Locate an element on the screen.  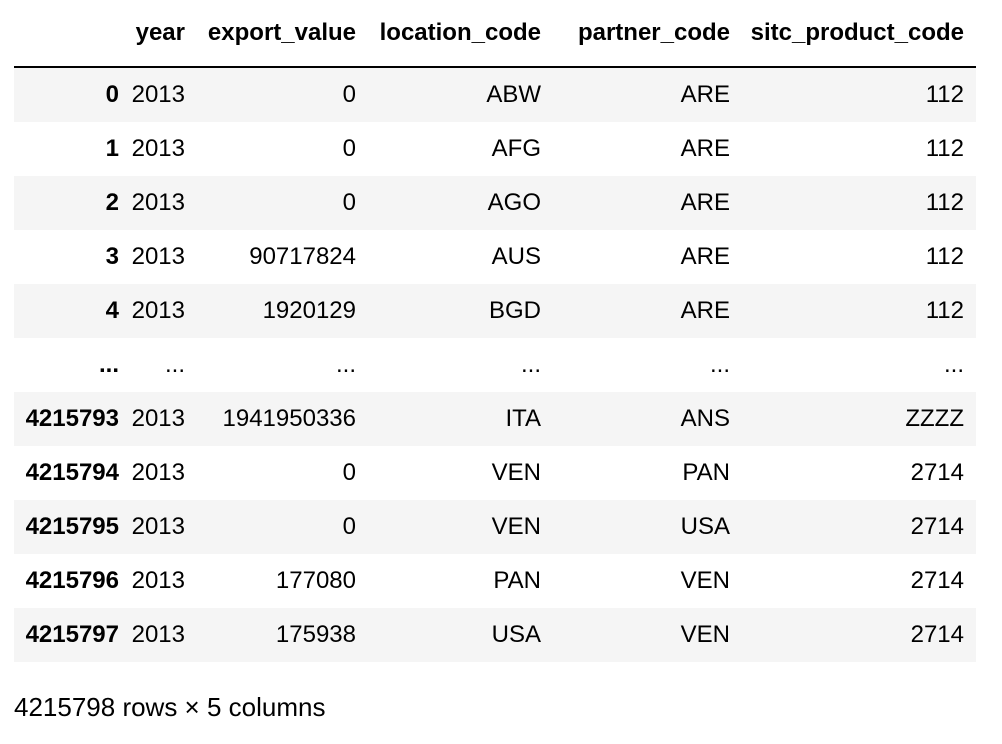
cell-export-value: 1920129 is located at coordinates (309, 310).